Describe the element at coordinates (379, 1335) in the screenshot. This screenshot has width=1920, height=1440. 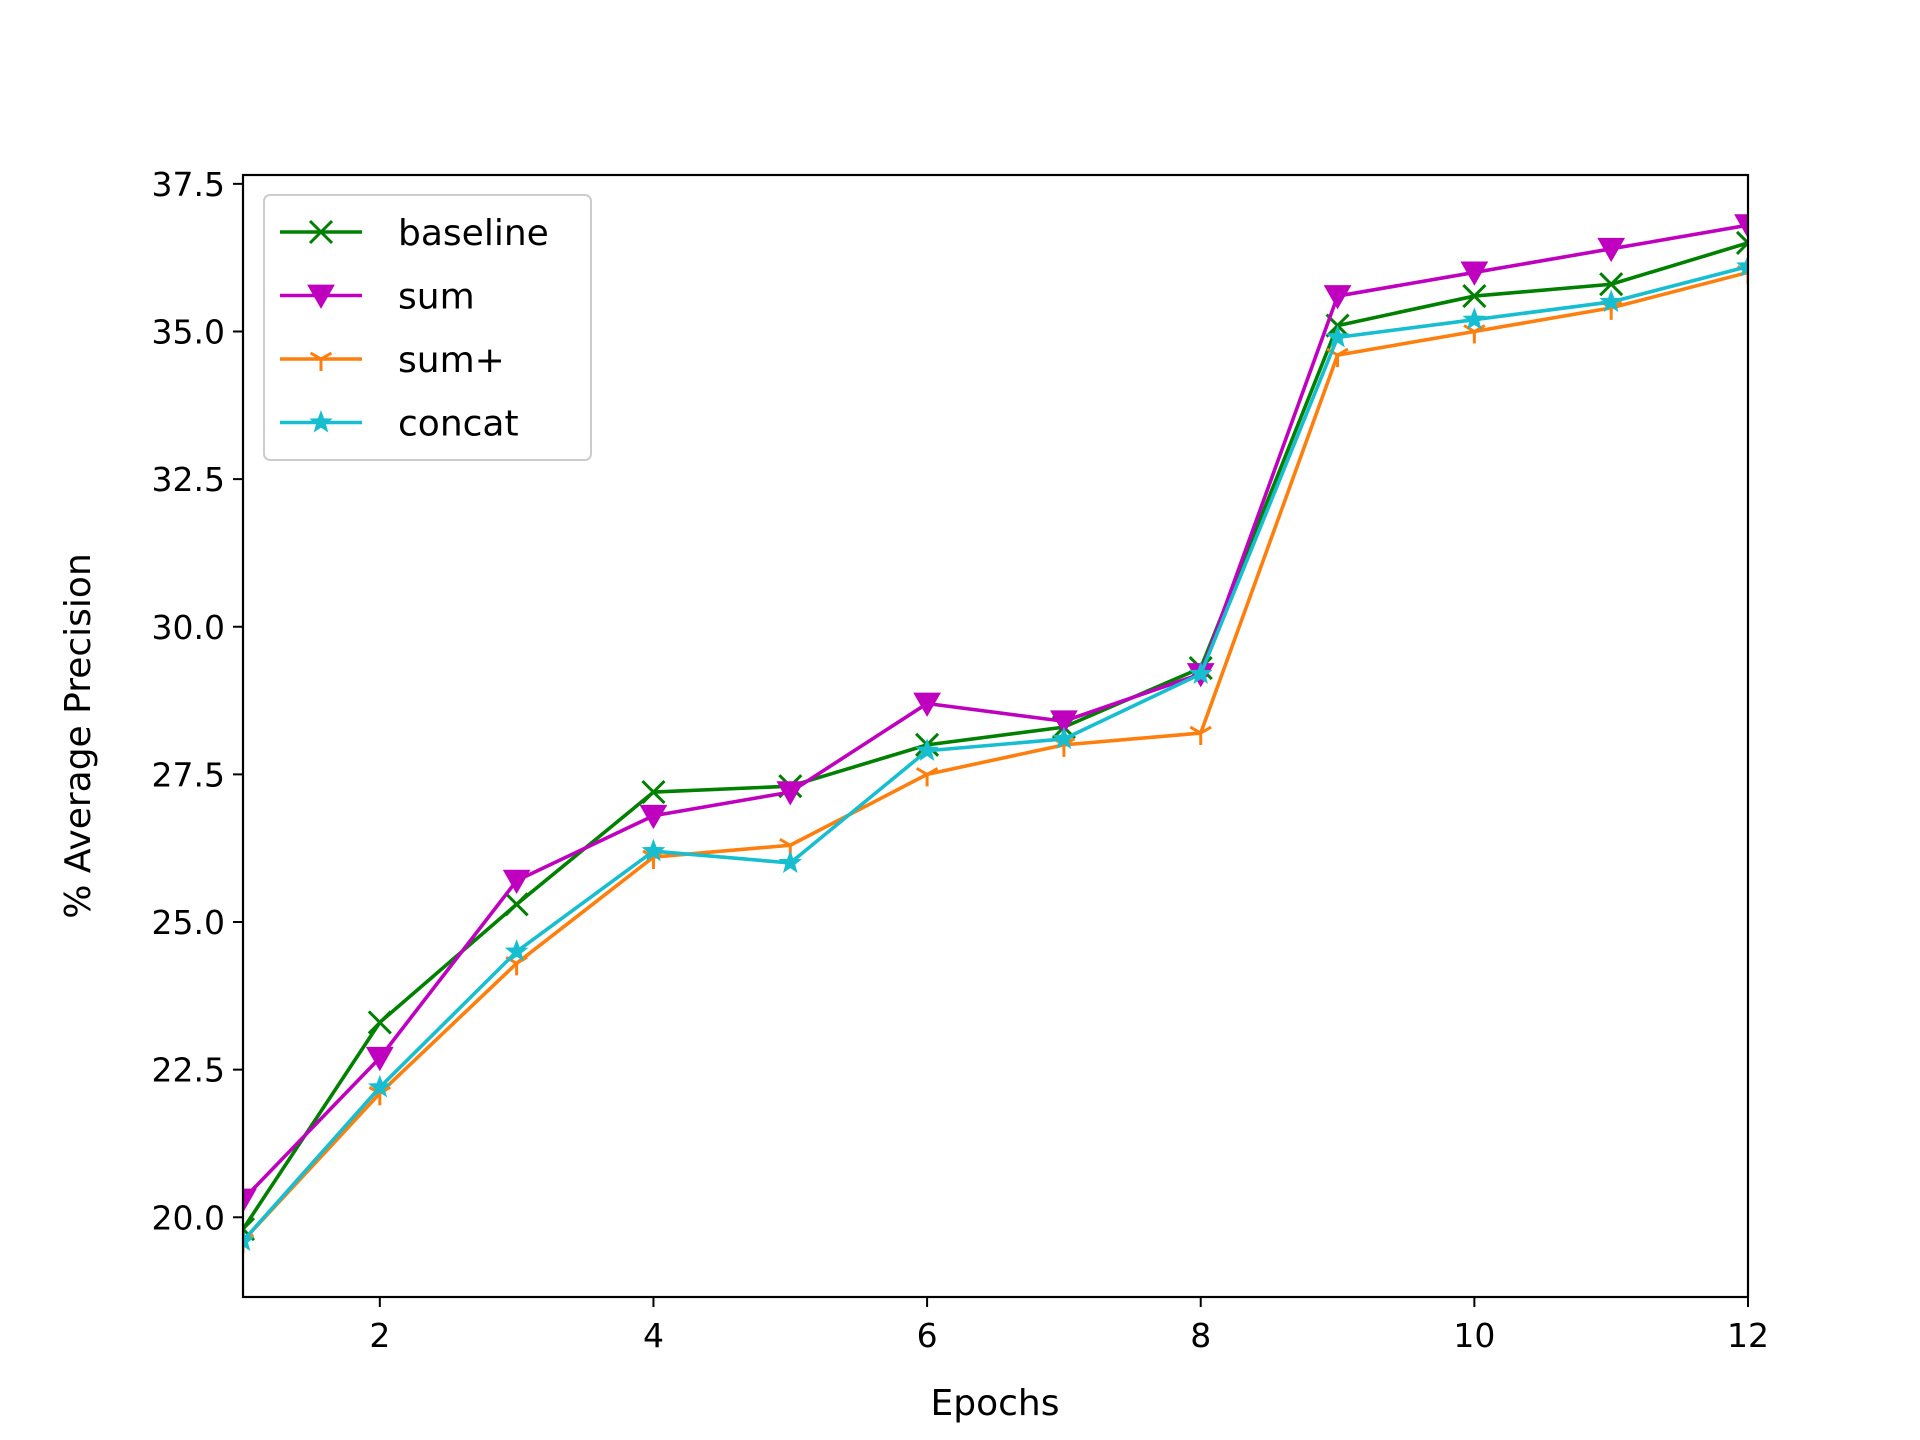
I see `x-tick-label: 2` at that location.